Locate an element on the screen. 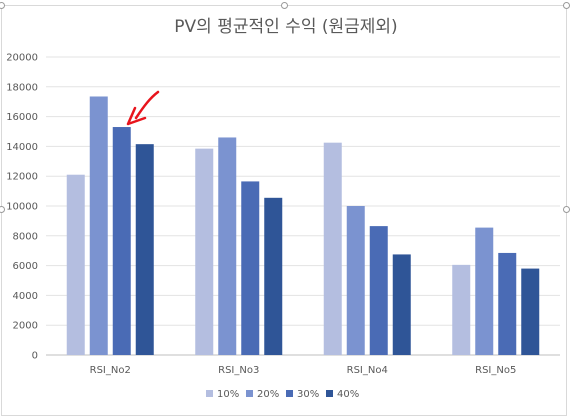 The image size is (571, 417). bar-RSI_No2-40% is located at coordinates (144, 249).